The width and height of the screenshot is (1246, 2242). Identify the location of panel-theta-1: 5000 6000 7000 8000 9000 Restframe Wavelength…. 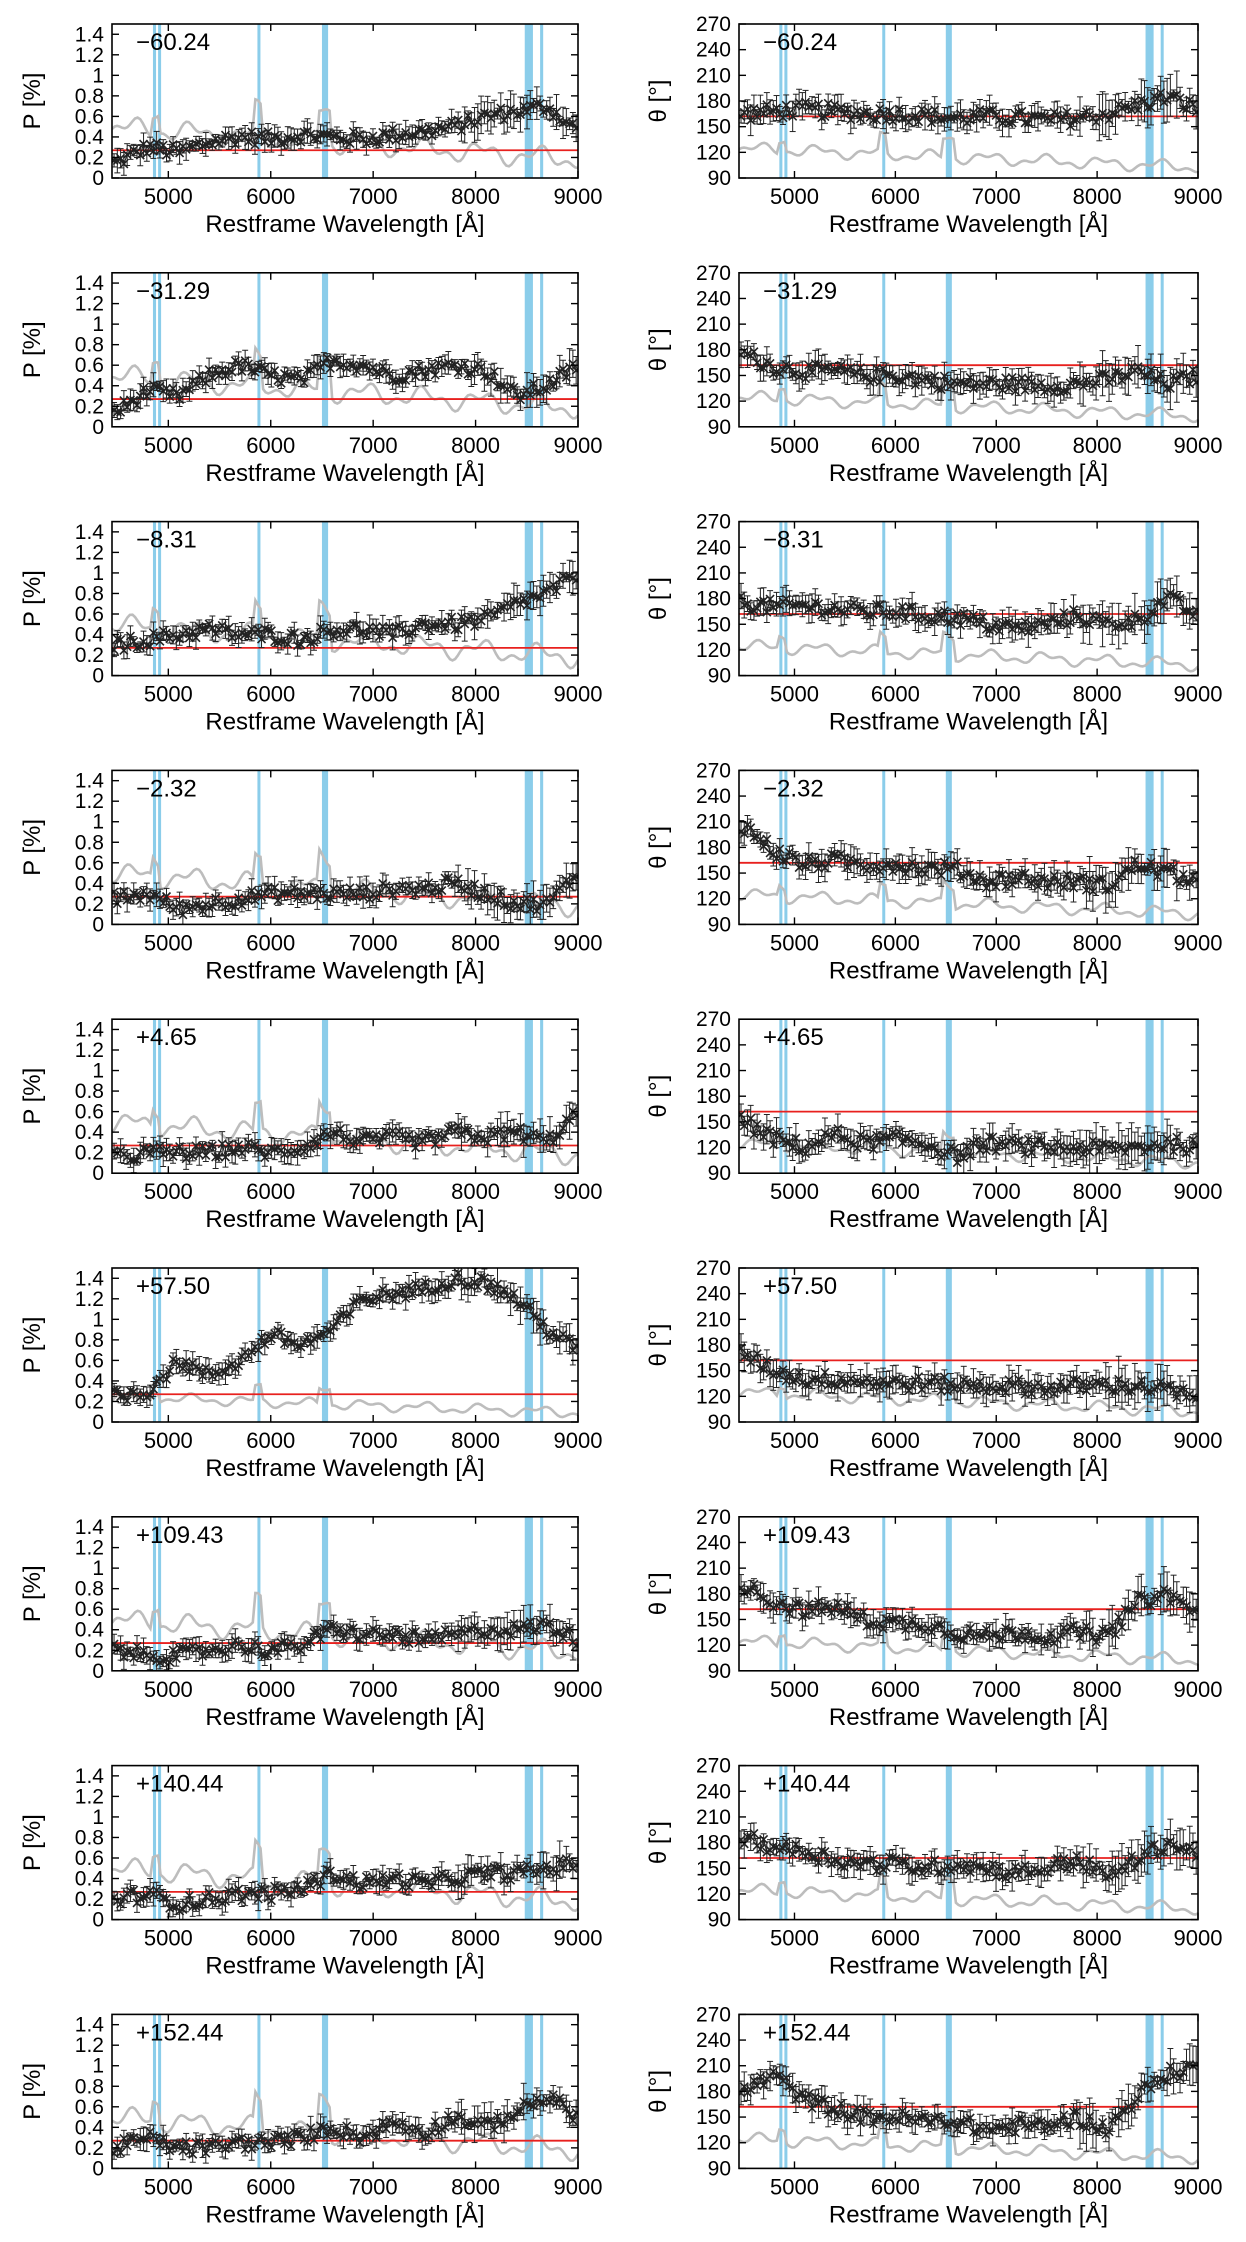
(933, 374).